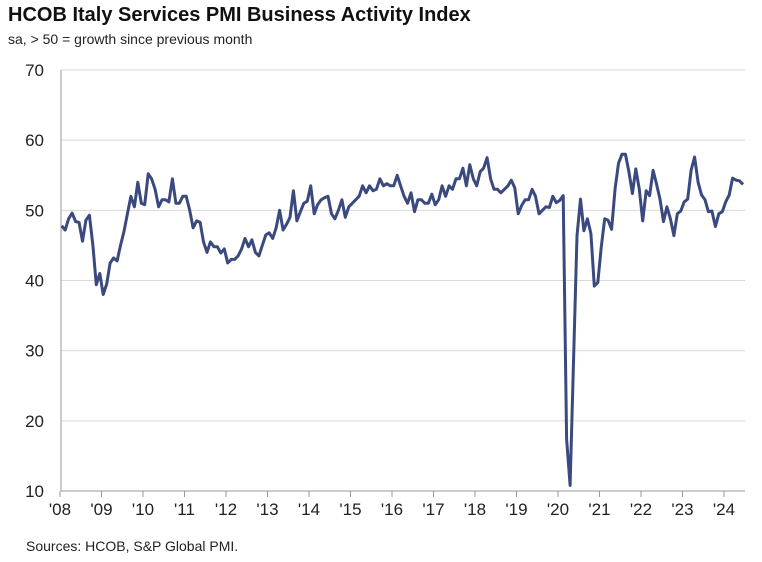 The image size is (762, 562). Describe the element at coordinates (60, 509) in the screenshot. I see `x-tick-label: '08` at that location.